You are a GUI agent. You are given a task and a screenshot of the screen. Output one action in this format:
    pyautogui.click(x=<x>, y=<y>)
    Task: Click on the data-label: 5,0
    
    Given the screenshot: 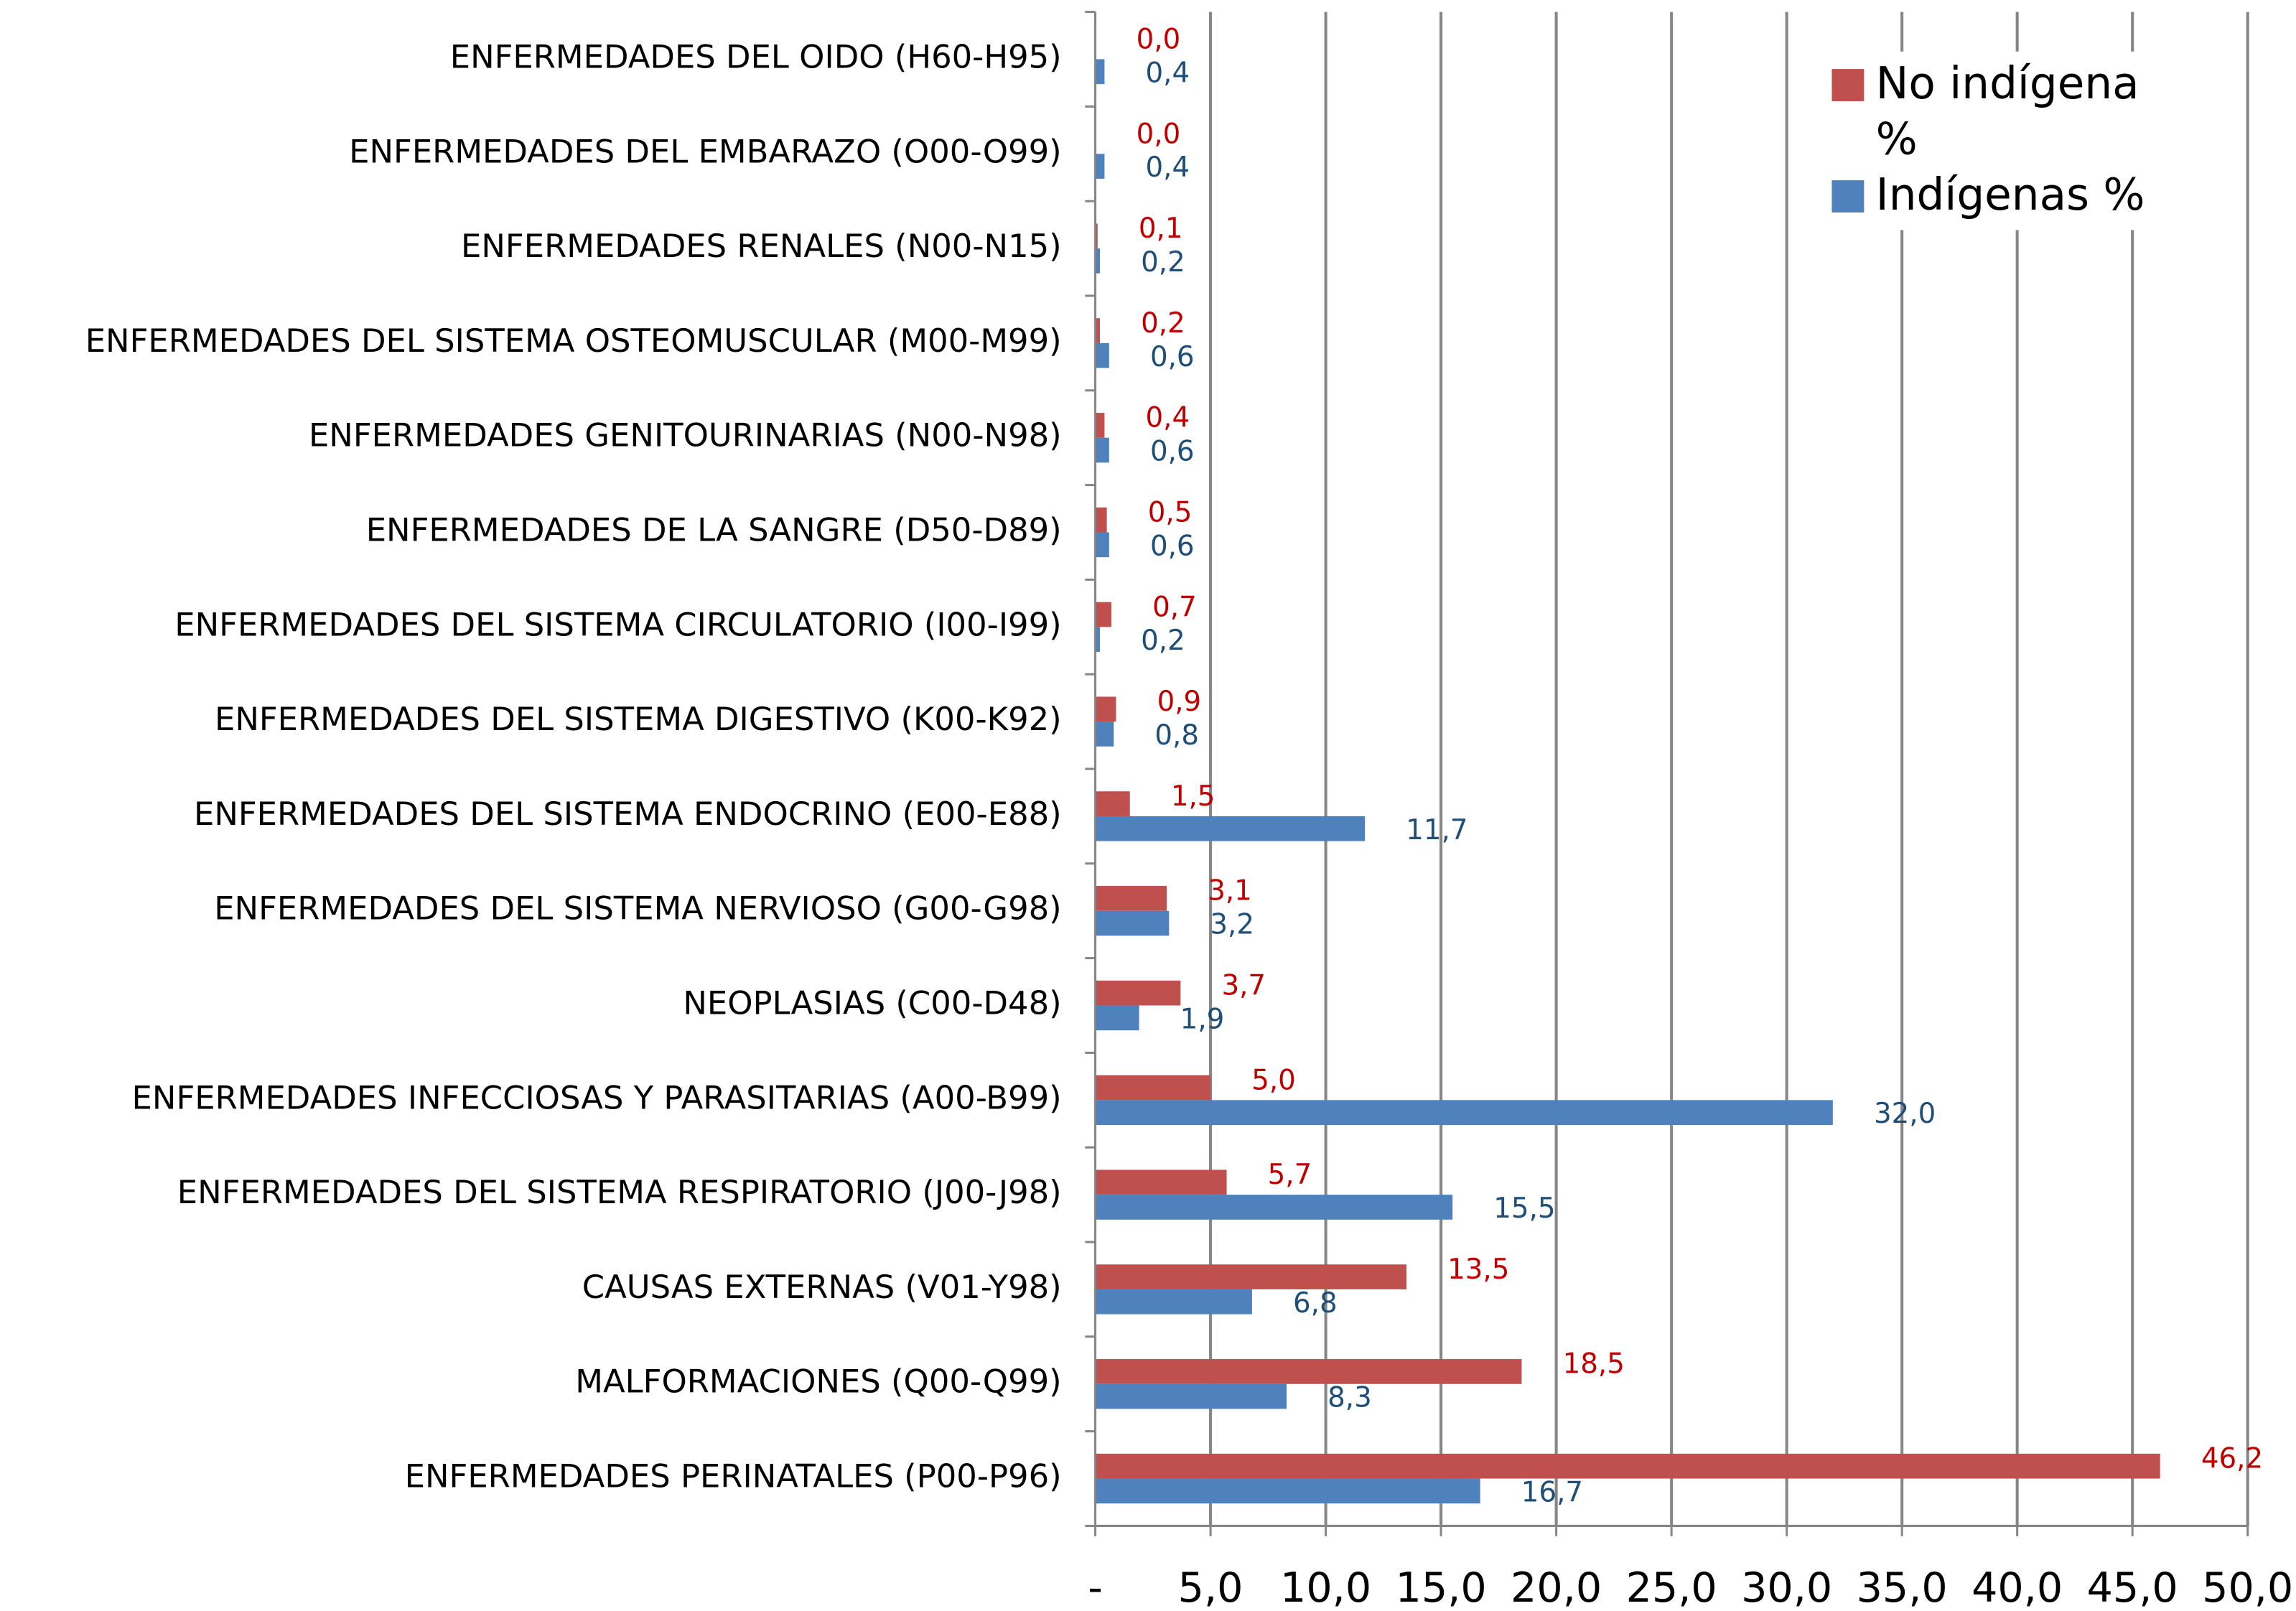 What is the action you would take?
    pyautogui.click(x=1273, y=1080)
    